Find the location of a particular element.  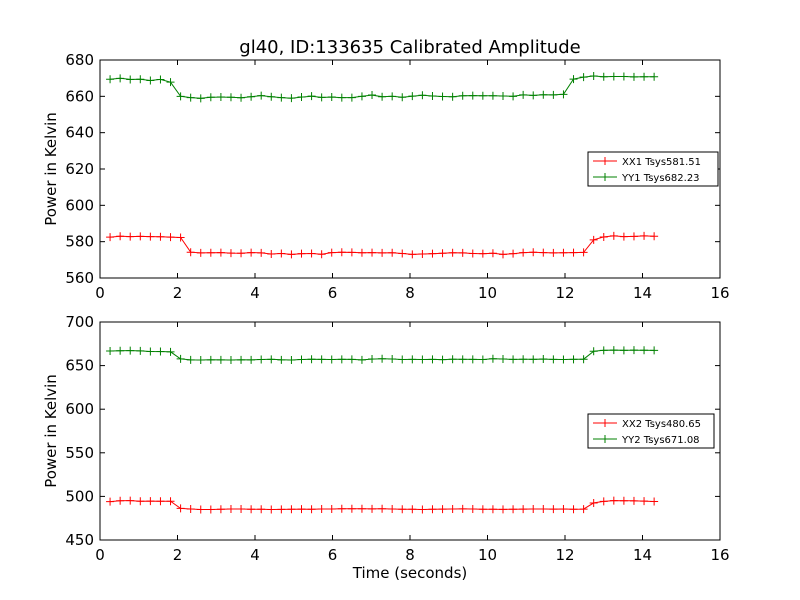

legend-label: YY2 Tsys671.08 is located at coordinates (660, 440).